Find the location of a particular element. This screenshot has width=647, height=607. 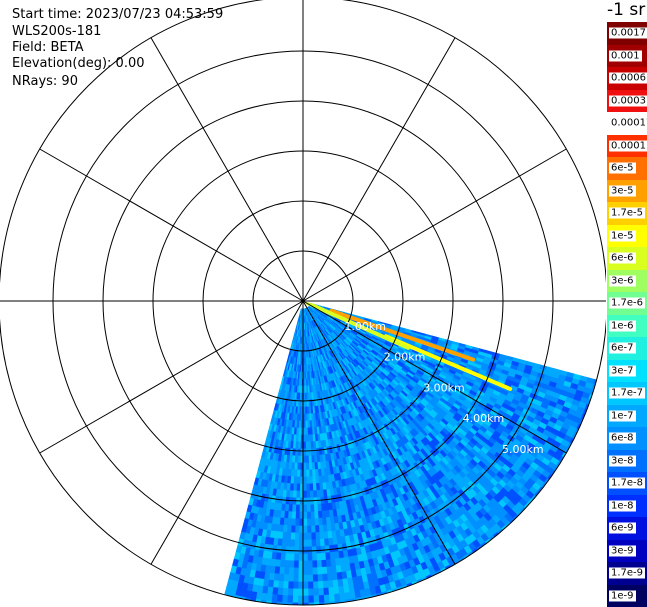

colorbar-cell: 3e-6 is located at coordinates (627, 280).